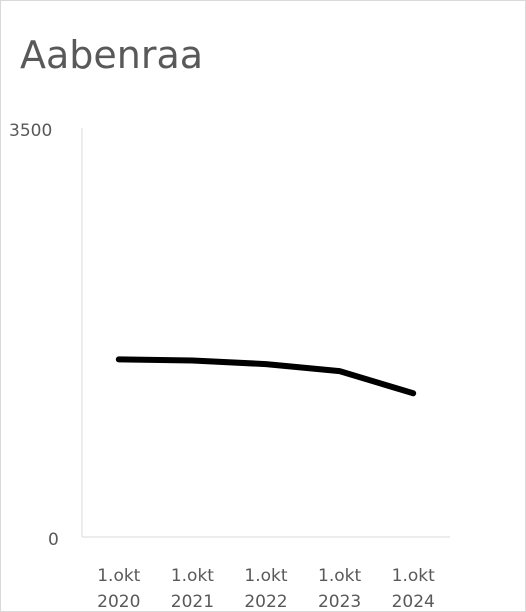 The width and height of the screenshot is (526, 612). Describe the element at coordinates (118, 602) in the screenshot. I see `x-tick-label: 2020` at that location.